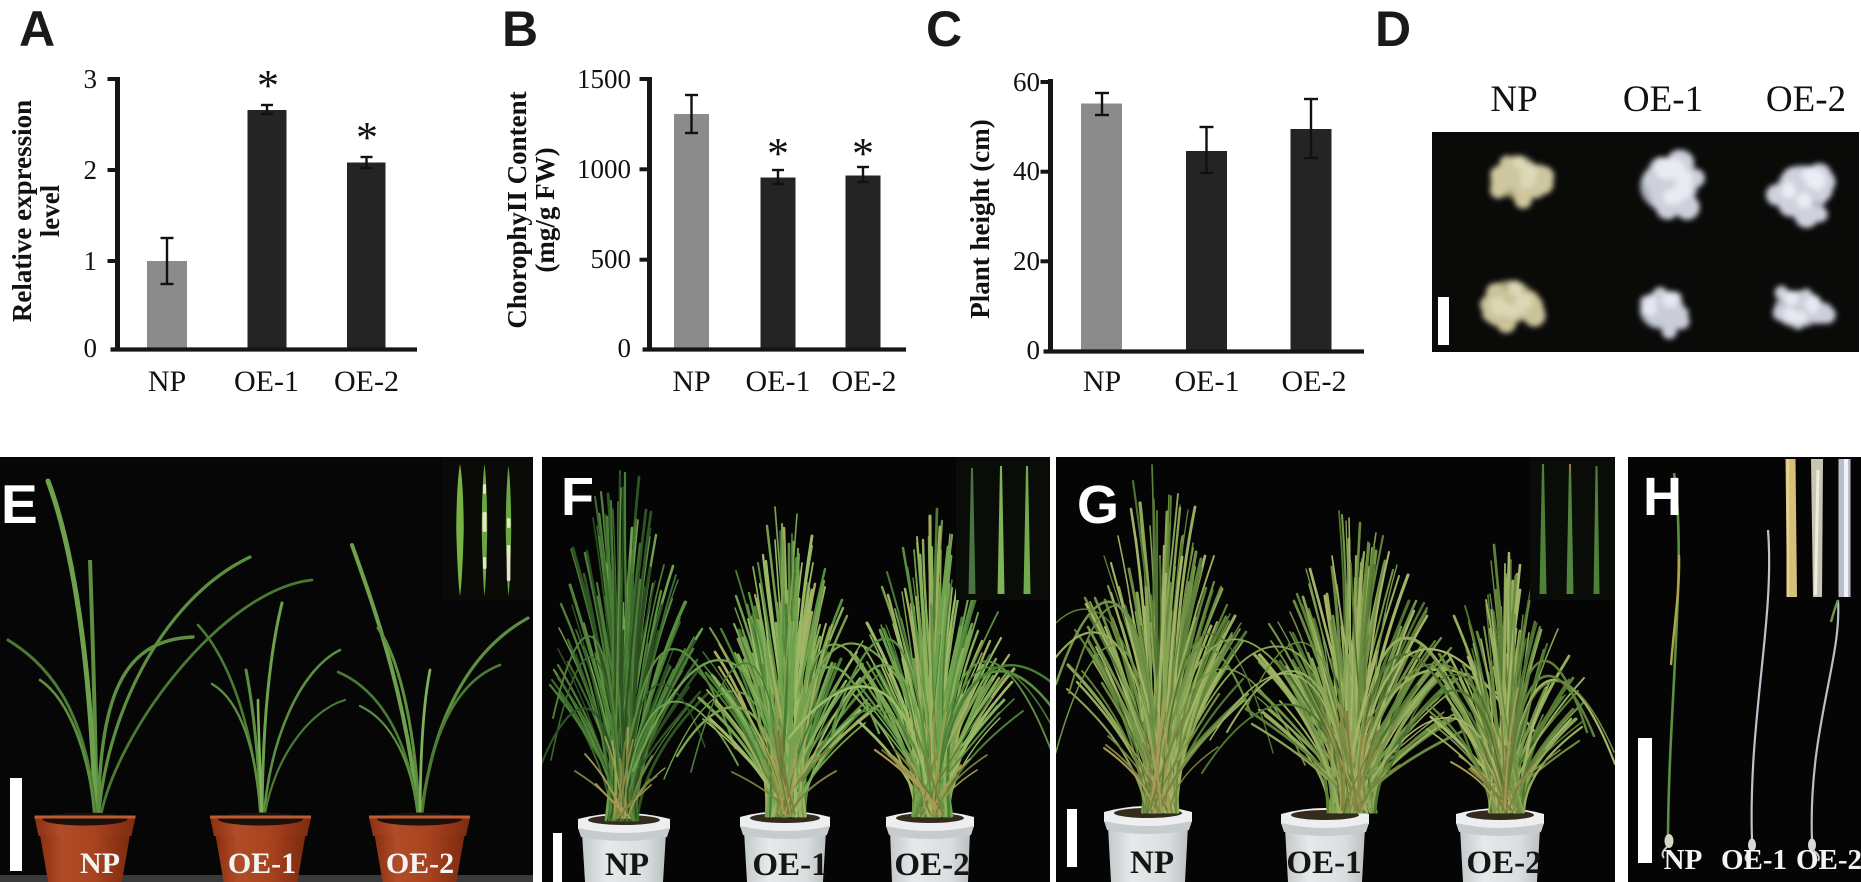 The height and width of the screenshot is (882, 1861). I want to click on svg-text: ChorophyII Content(mg/g FW), so click(531, 209).